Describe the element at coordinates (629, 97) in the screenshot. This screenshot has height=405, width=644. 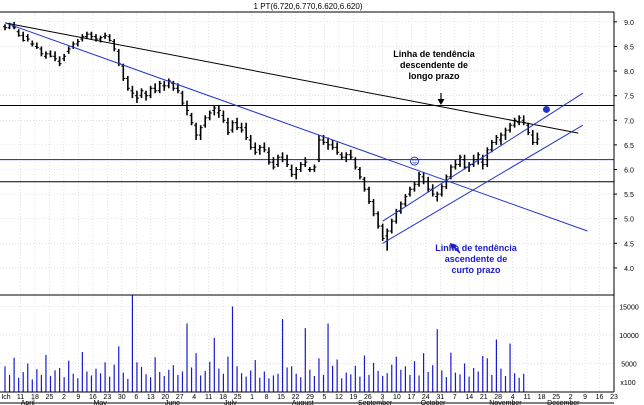
I see `price-tick-label: 7.5` at that location.